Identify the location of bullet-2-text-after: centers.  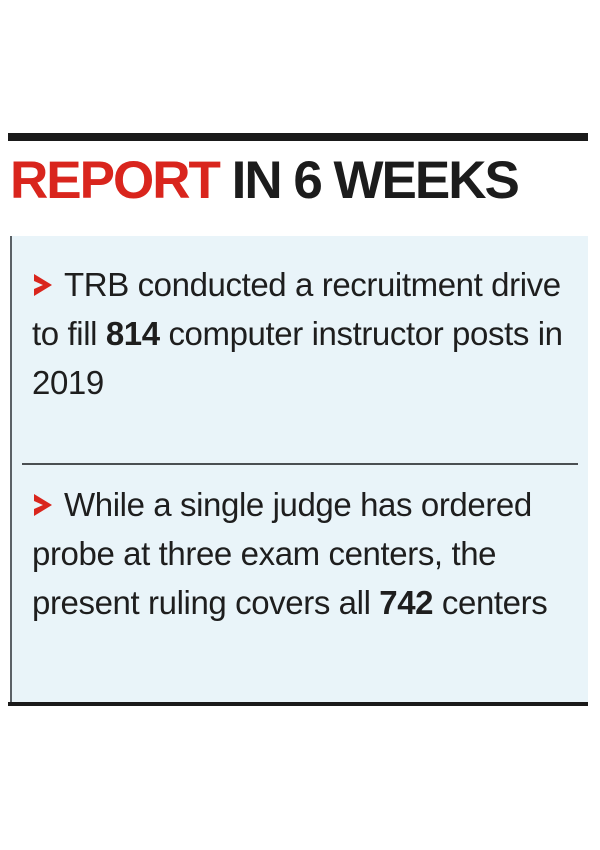
(490, 602).